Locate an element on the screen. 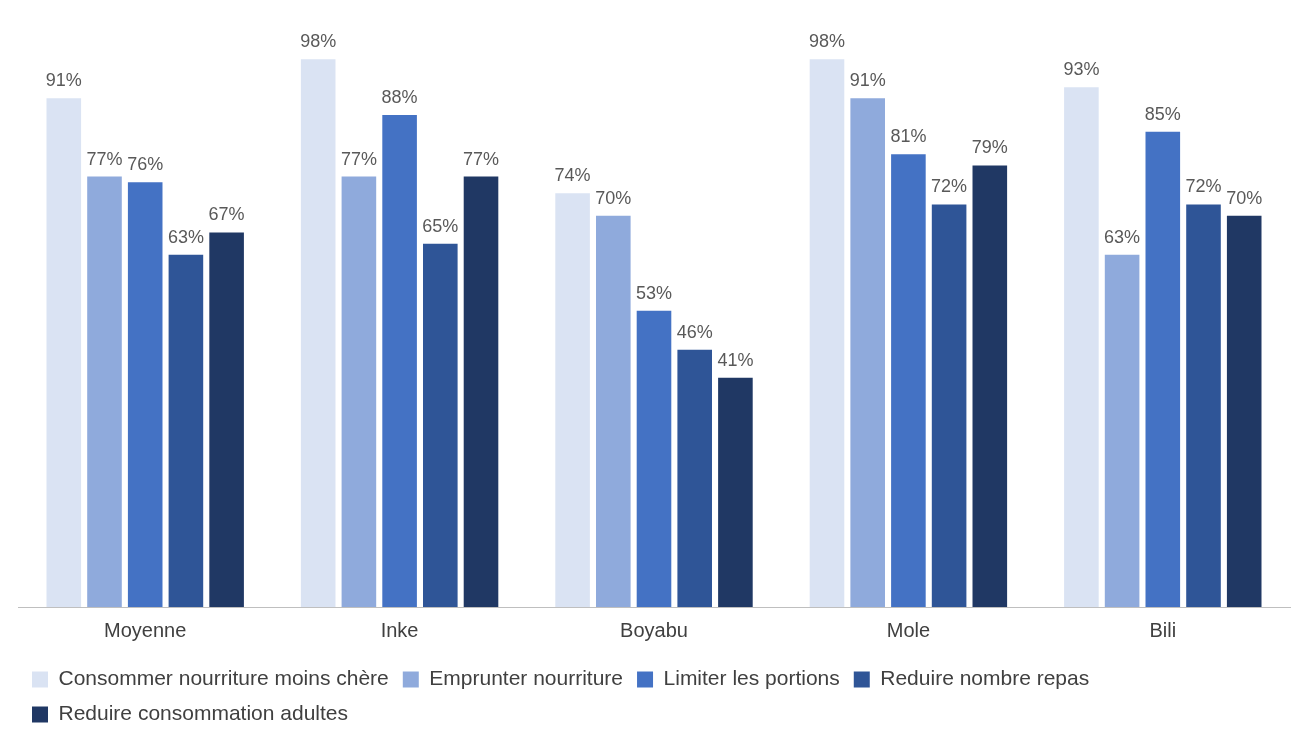 This screenshot has width=1308, height=743. x-tick-label: Inke is located at coordinates (399, 629).